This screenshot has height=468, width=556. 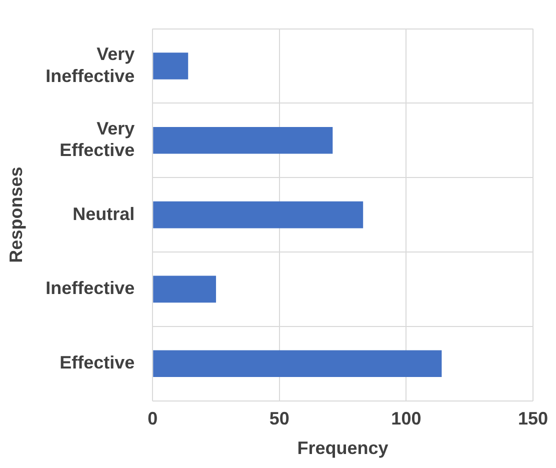 I want to click on y-tick-label: Neutral, so click(x=103, y=214).